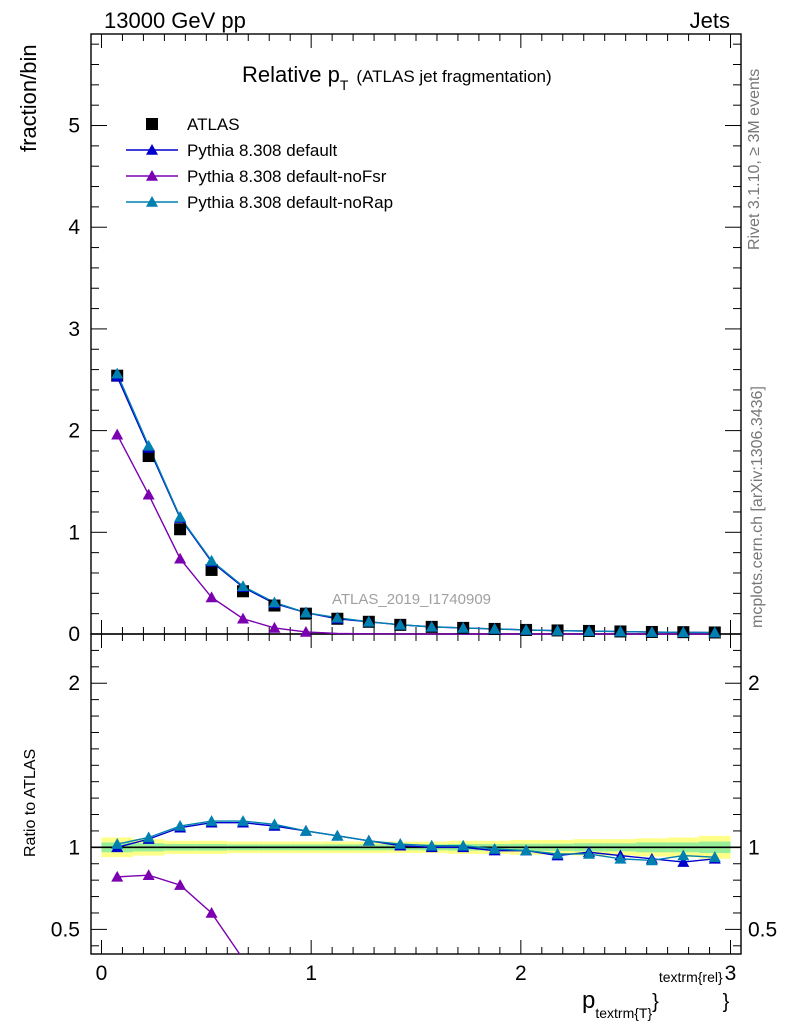 This screenshot has height=1024, width=786. What do you see at coordinates (754, 847) in the screenshot?
I see `lower-y-tick-label-right: 1` at bounding box center [754, 847].